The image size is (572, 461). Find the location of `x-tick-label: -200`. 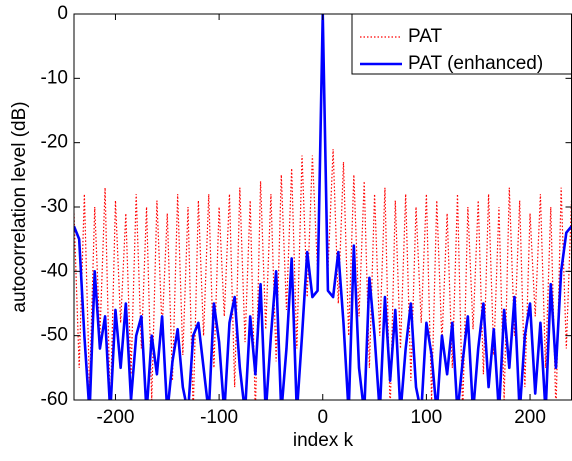

x-tick-label: -200 is located at coordinates (115, 417).